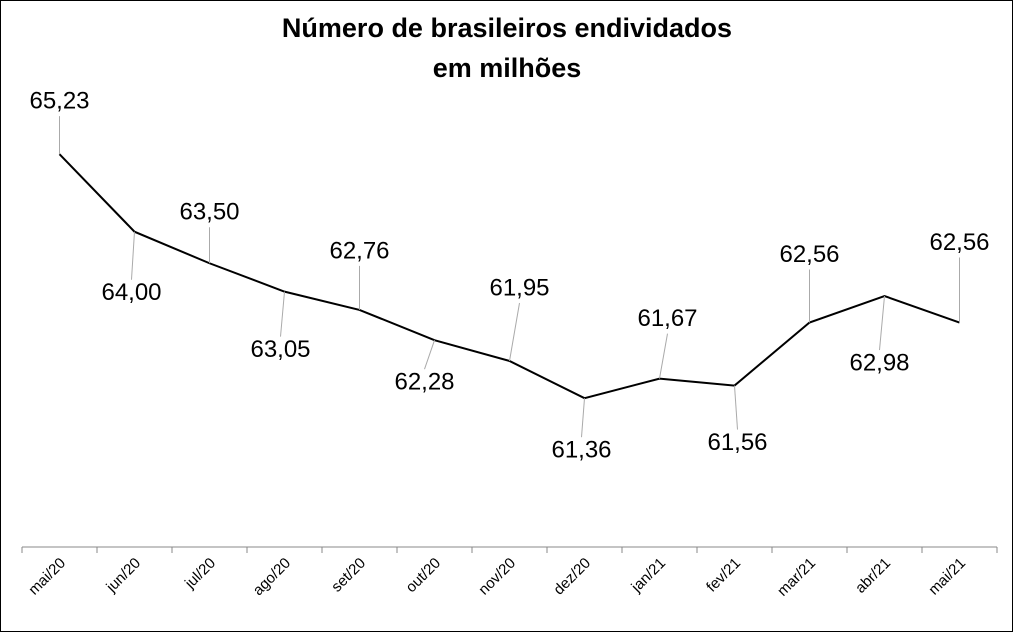 The height and width of the screenshot is (632, 1013). What do you see at coordinates (667, 318) in the screenshot?
I see `data-label: 61,67` at bounding box center [667, 318].